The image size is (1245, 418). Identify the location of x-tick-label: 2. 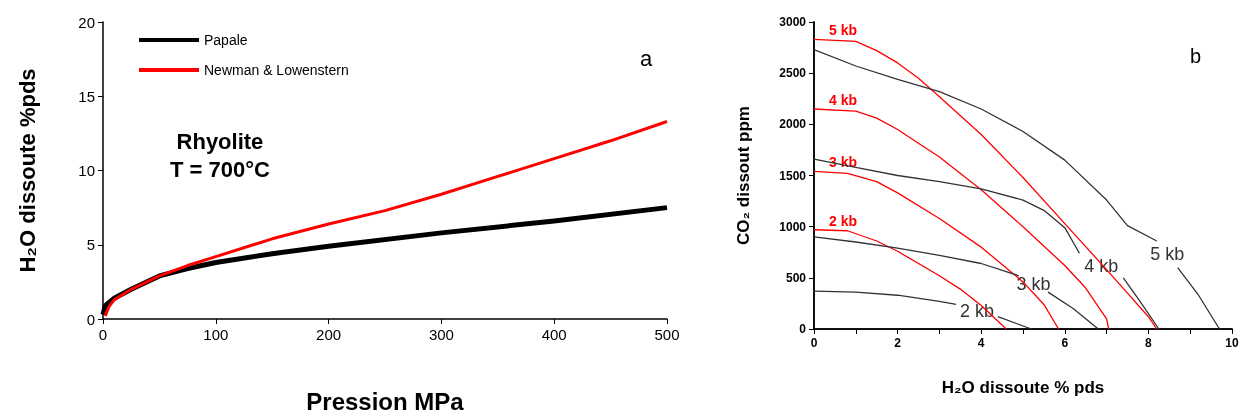
(898, 343).